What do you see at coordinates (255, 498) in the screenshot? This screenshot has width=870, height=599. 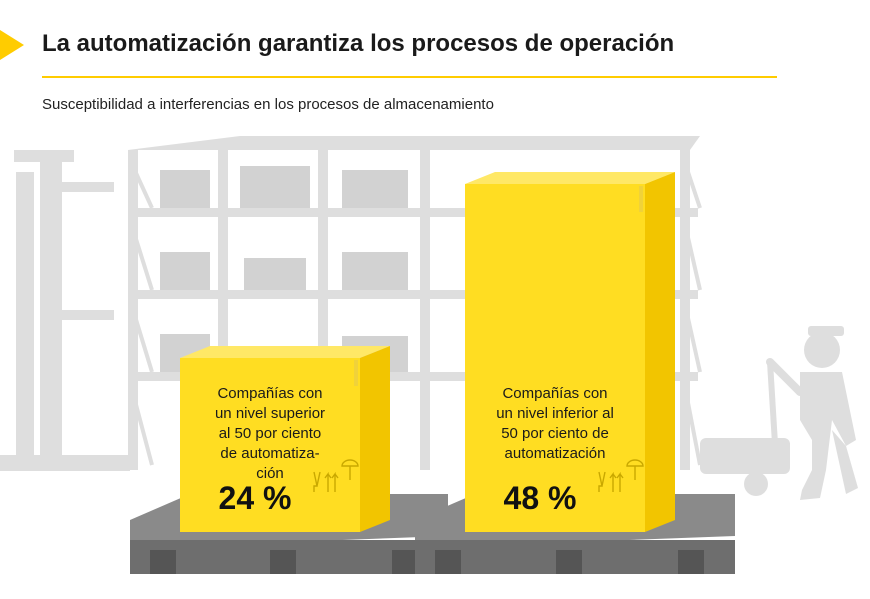 I see `bar-value-label: 24 %` at bounding box center [255, 498].